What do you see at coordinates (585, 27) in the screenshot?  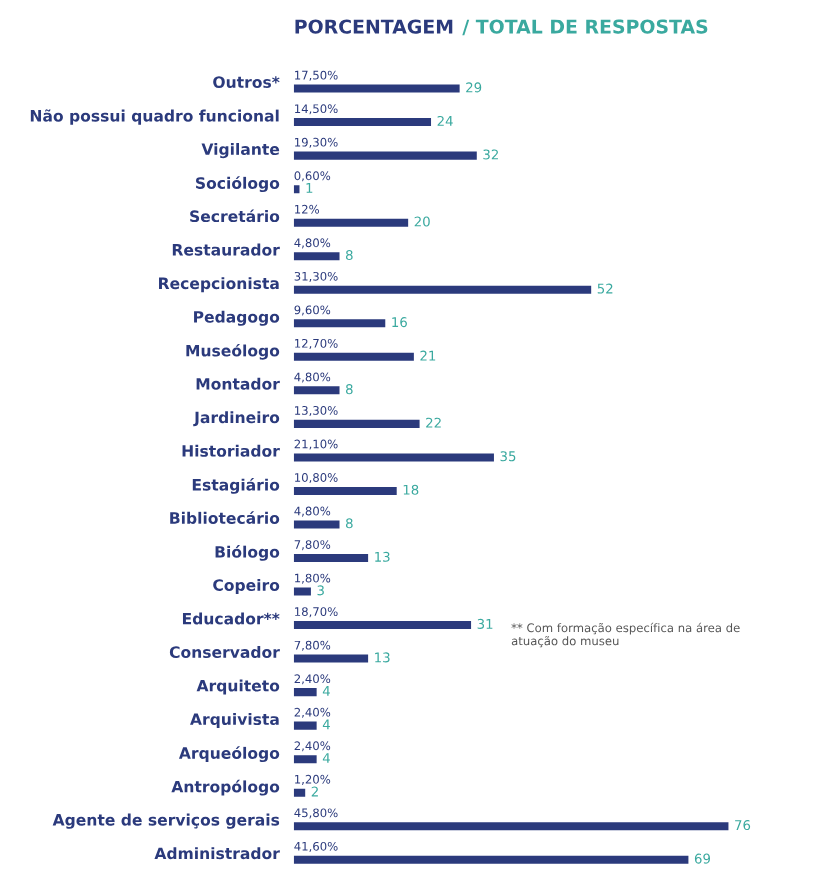 I see `chart-subtitle: / TOTAL DE RESPOSTAS` at bounding box center [585, 27].